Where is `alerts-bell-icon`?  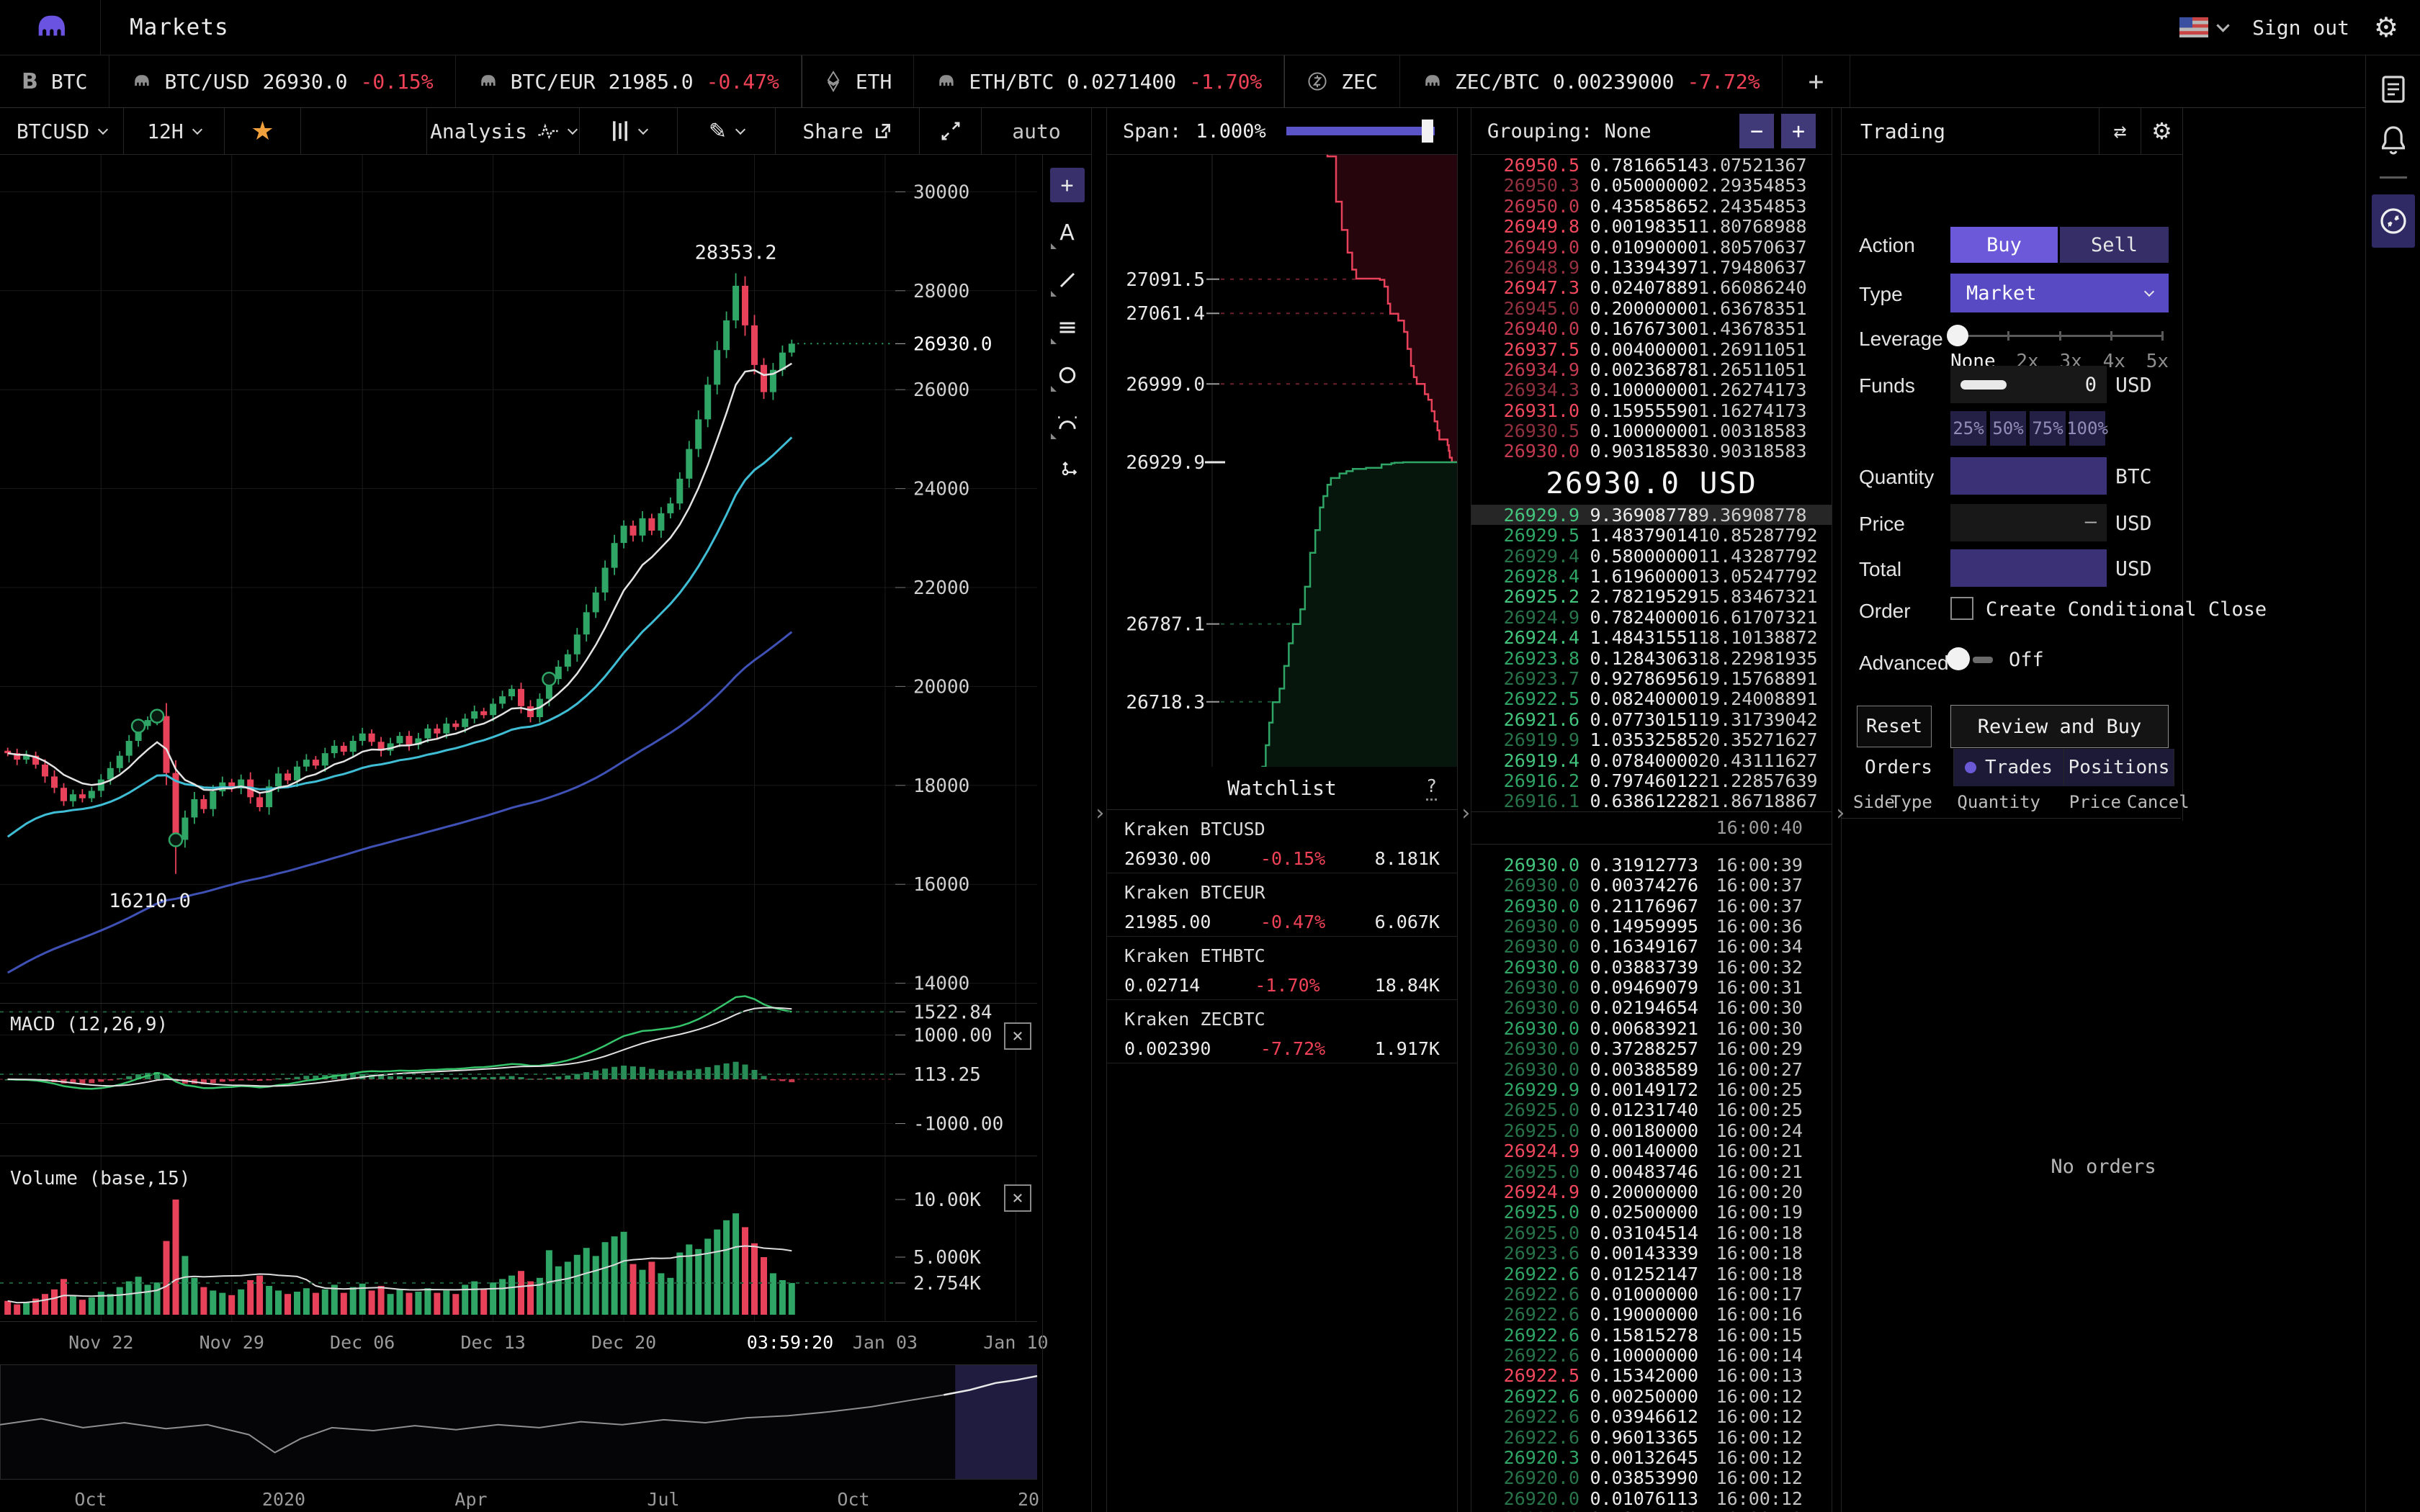 alerts-bell-icon is located at coordinates (2393, 139).